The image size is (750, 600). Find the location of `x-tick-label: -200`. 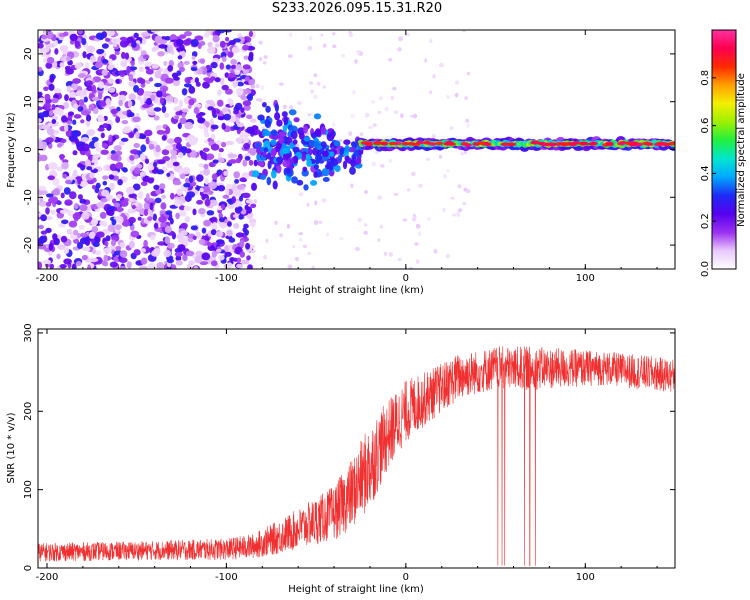

x-tick-label: -200 is located at coordinates (47, 577).